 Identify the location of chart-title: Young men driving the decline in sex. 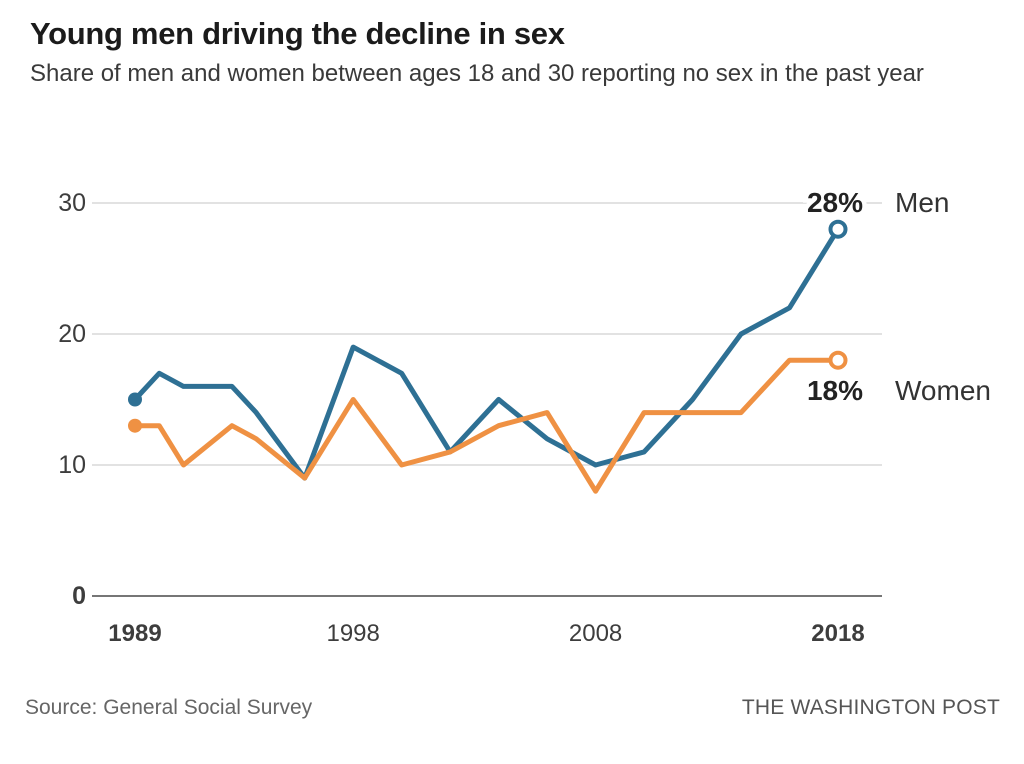
(297, 33).